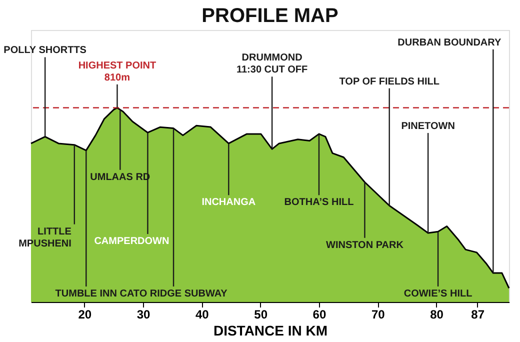 This screenshot has width=520, height=342. I want to click on x-tick-label: 40, so click(202, 315).